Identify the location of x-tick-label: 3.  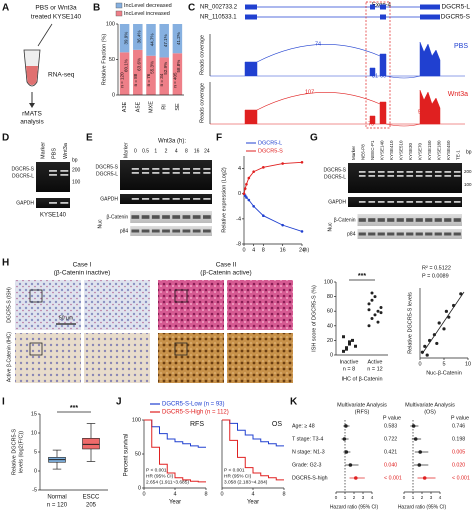
(431, 497).